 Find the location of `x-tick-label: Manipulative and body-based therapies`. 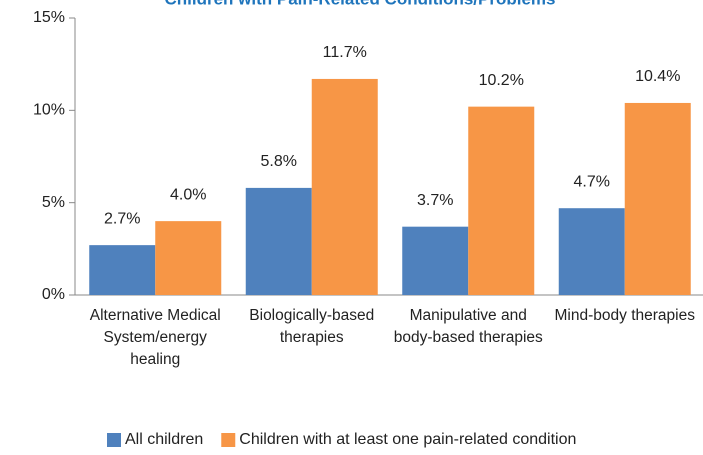

x-tick-label: Manipulative and body-based therapies is located at coordinates (468, 326).